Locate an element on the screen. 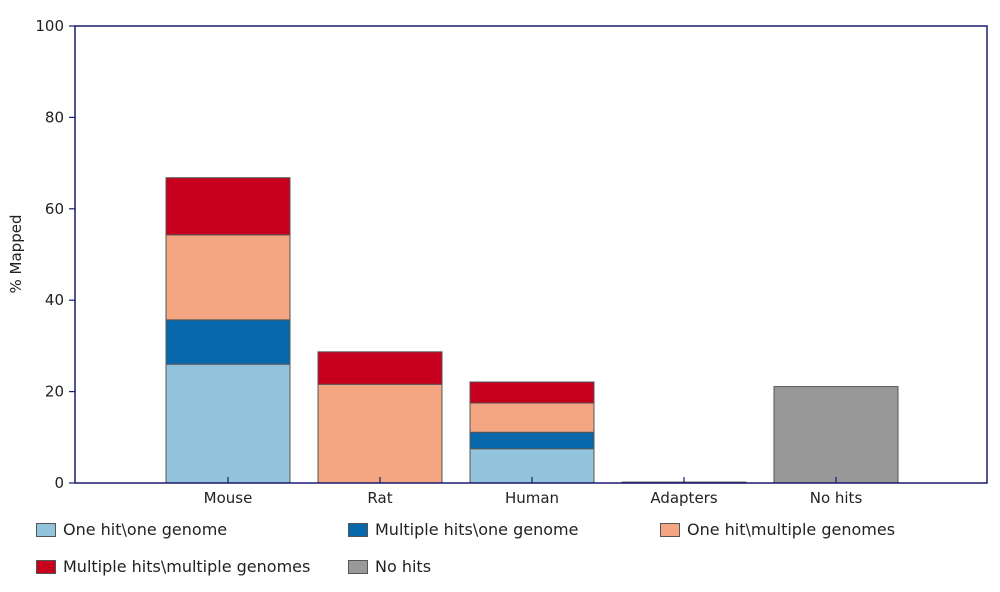 The width and height of the screenshot is (1000, 592). legend-label: No hits is located at coordinates (403, 566).